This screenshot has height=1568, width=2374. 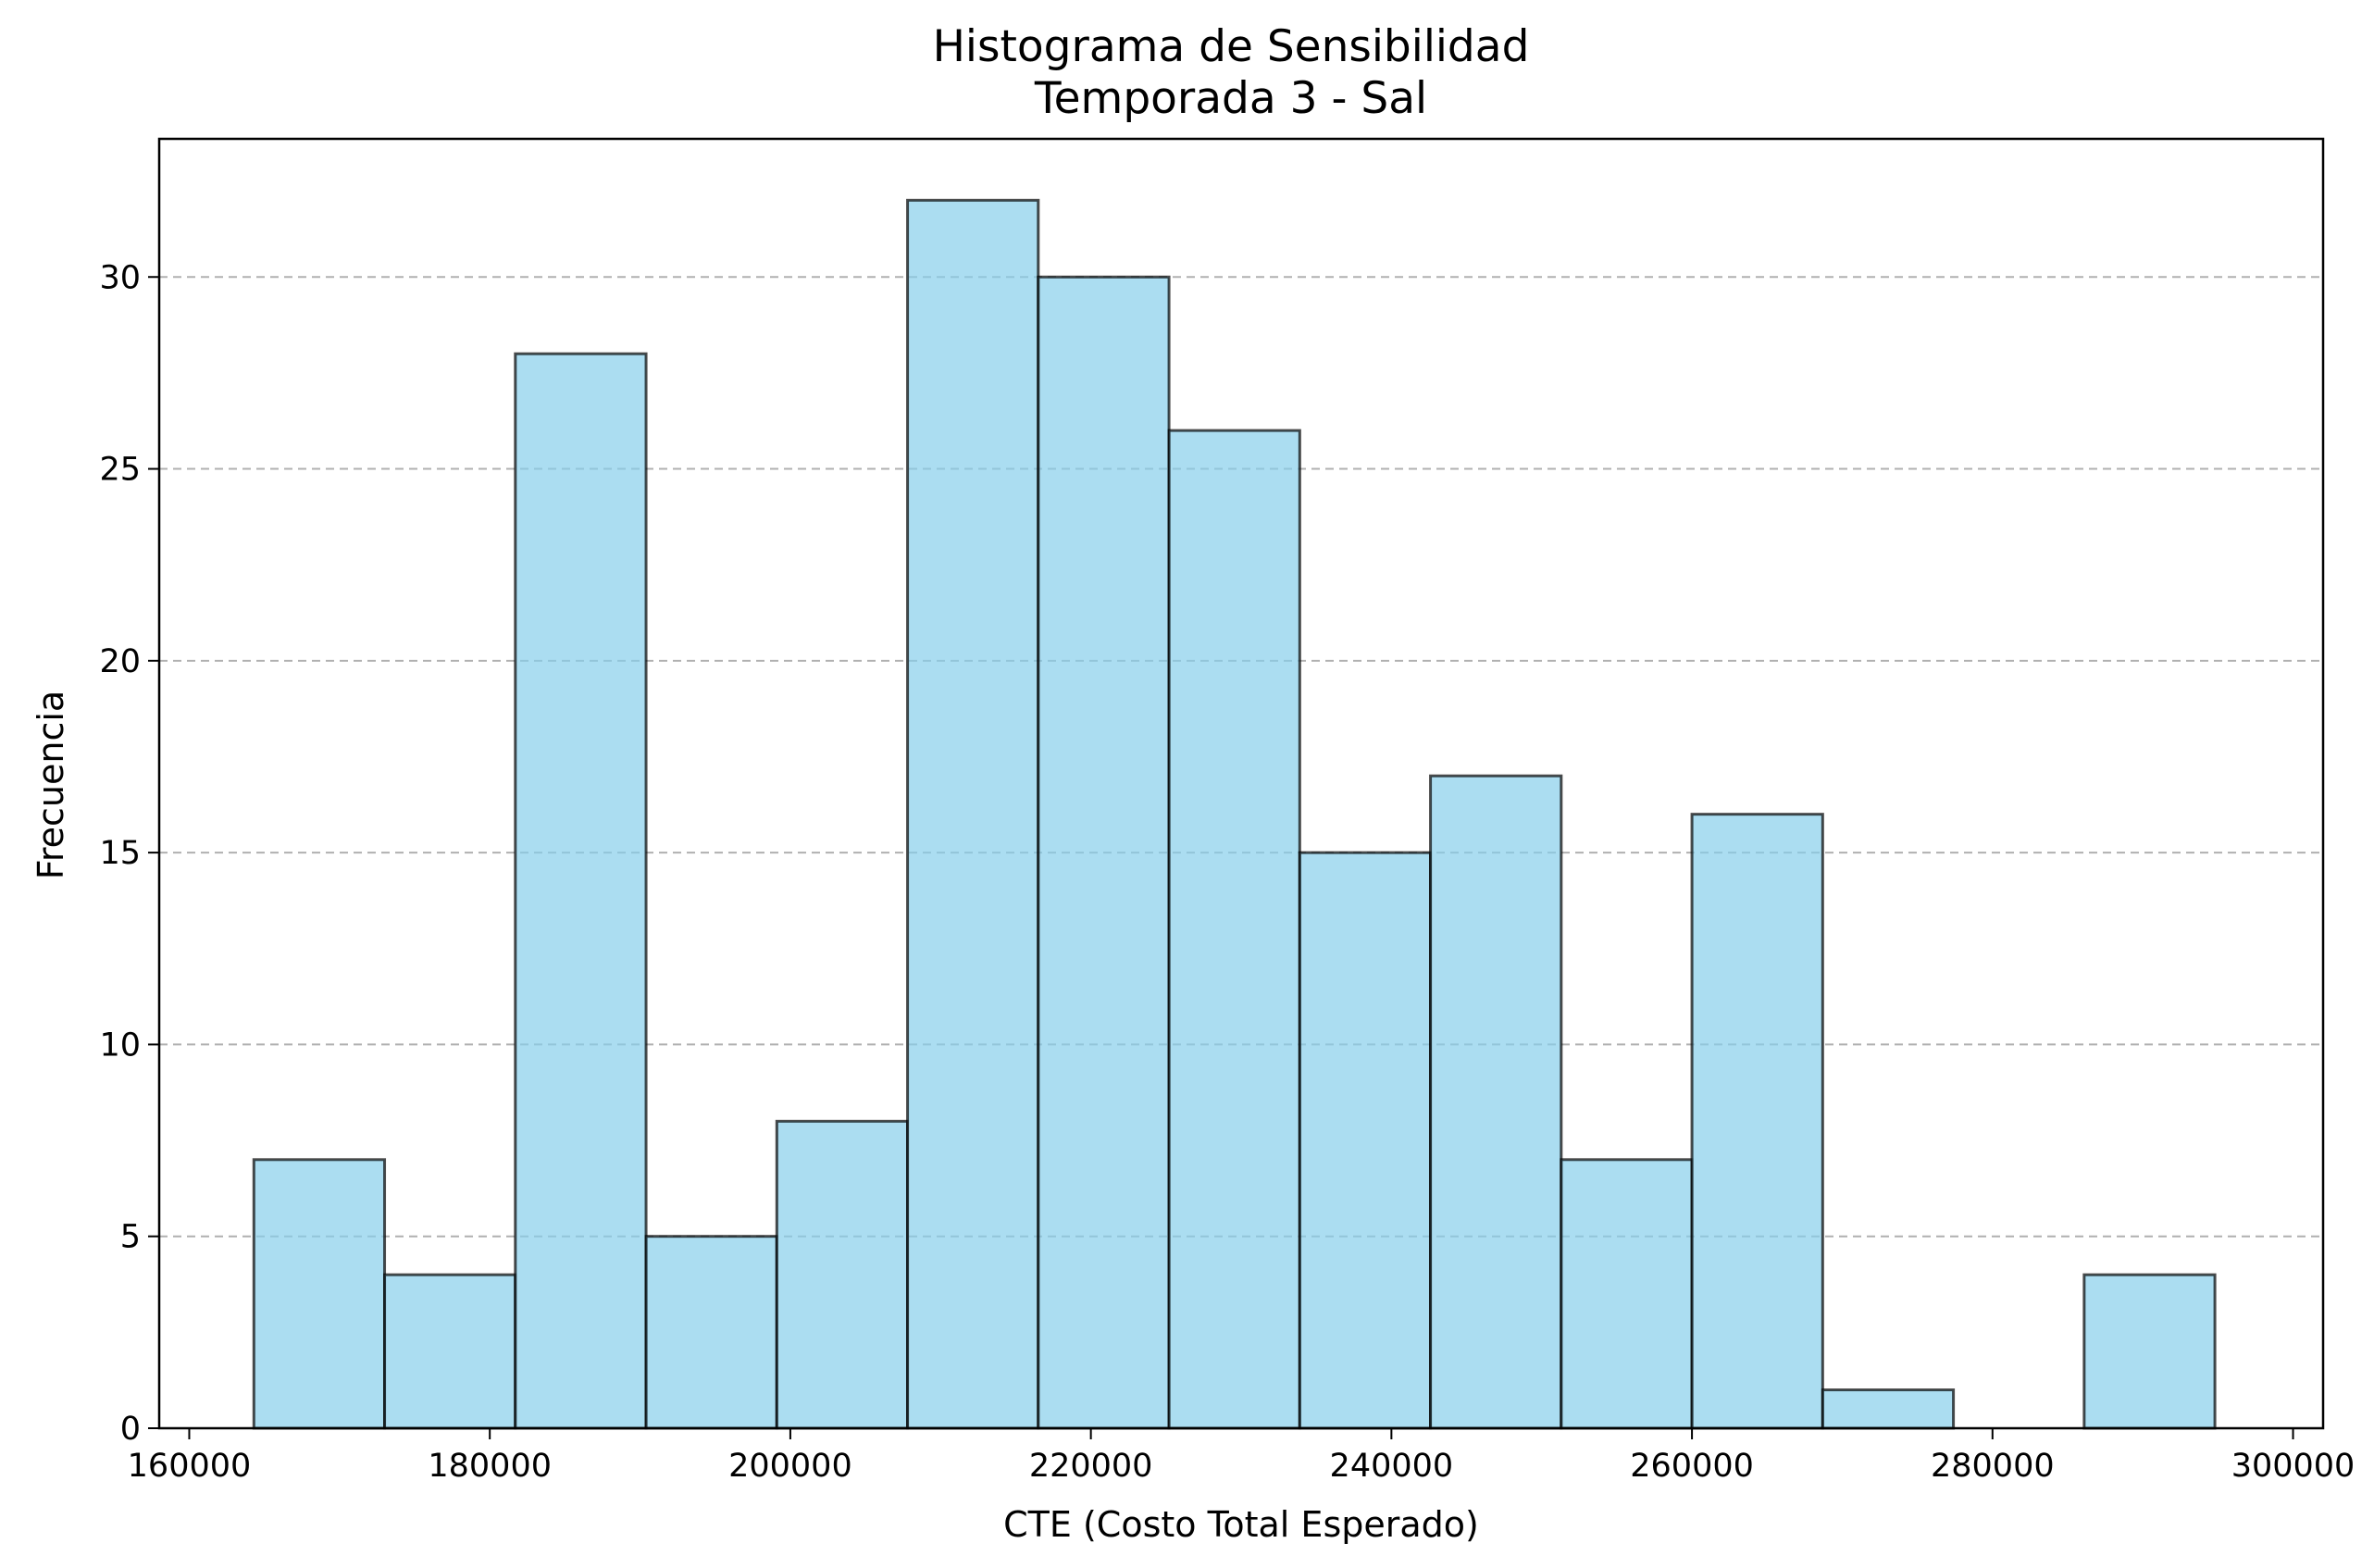 I want to click on x-tick-label: 300000, so click(x=2293, y=1466).